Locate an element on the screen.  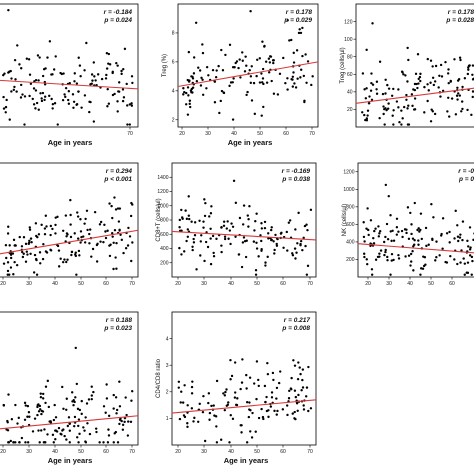
y-tick-label: 8 is located at coordinates (173, 34).